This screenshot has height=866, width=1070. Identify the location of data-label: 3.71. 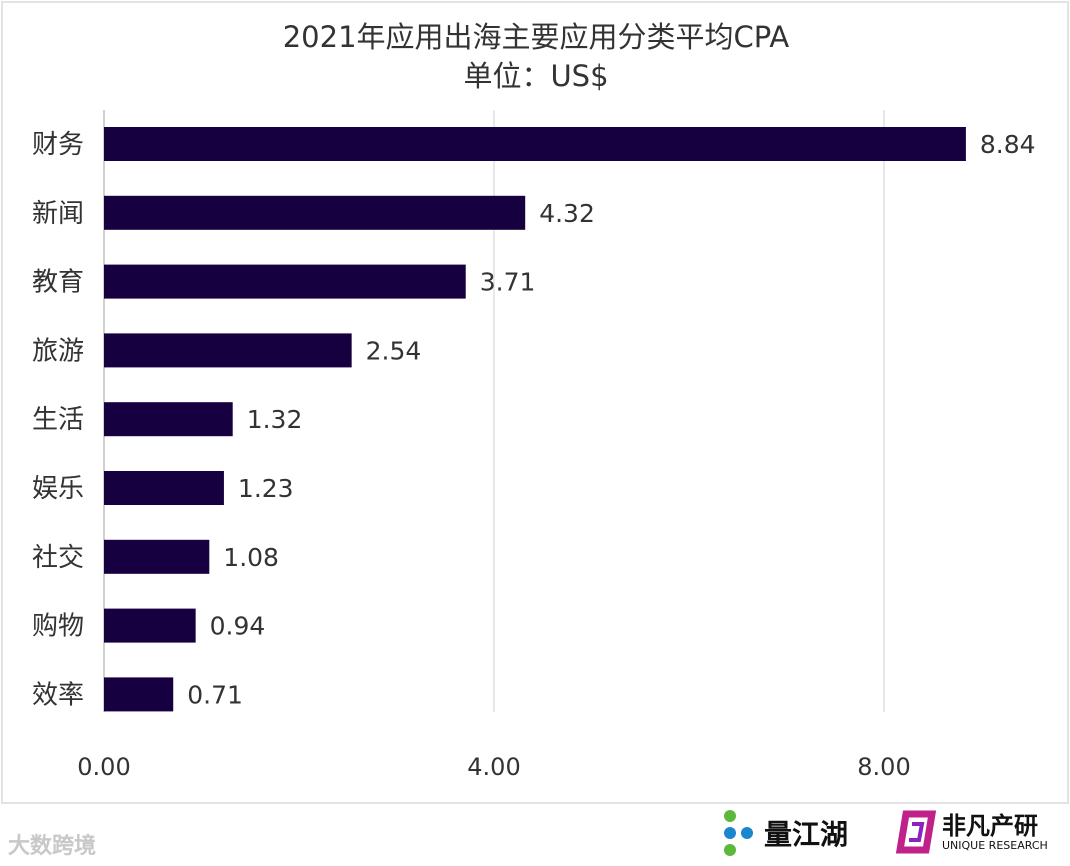
(508, 282).